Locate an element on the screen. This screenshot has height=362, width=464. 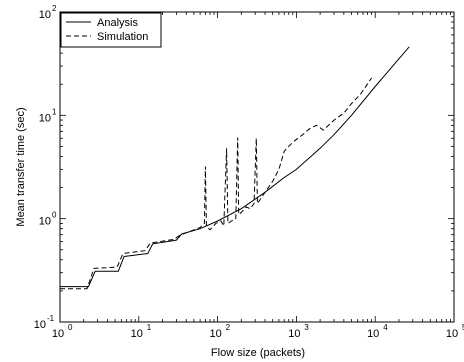
x-tick-label-exponent: 1 is located at coordinates (149, 327).